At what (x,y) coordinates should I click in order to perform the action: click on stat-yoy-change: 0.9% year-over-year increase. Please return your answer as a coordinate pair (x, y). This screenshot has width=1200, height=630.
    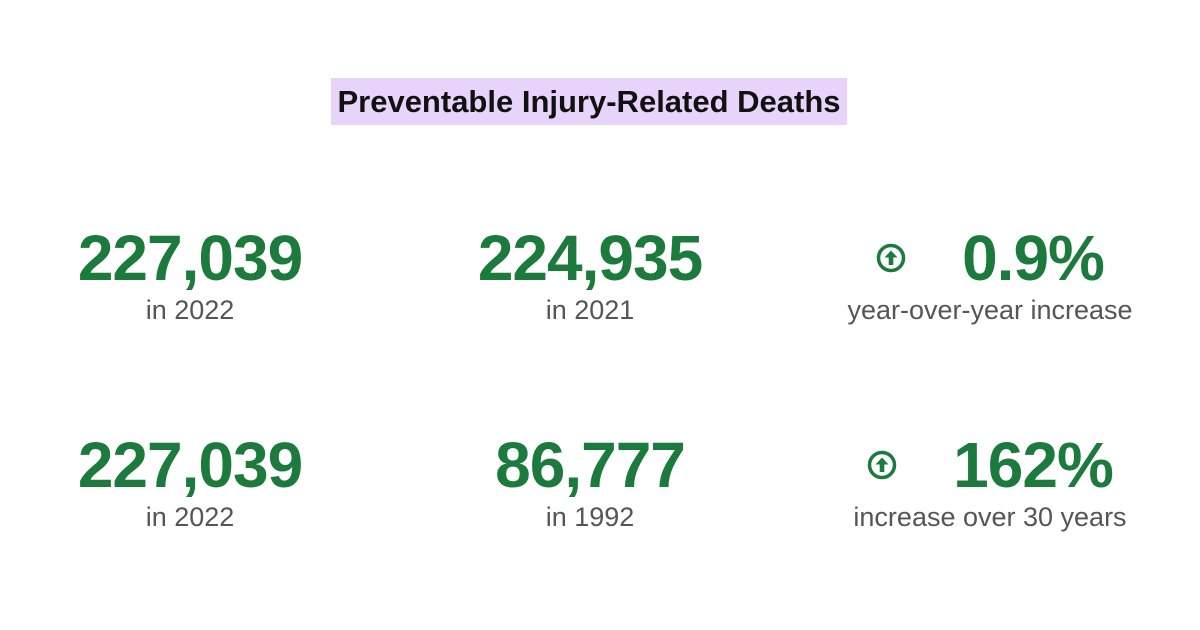
    Looking at the image, I should click on (990, 276).